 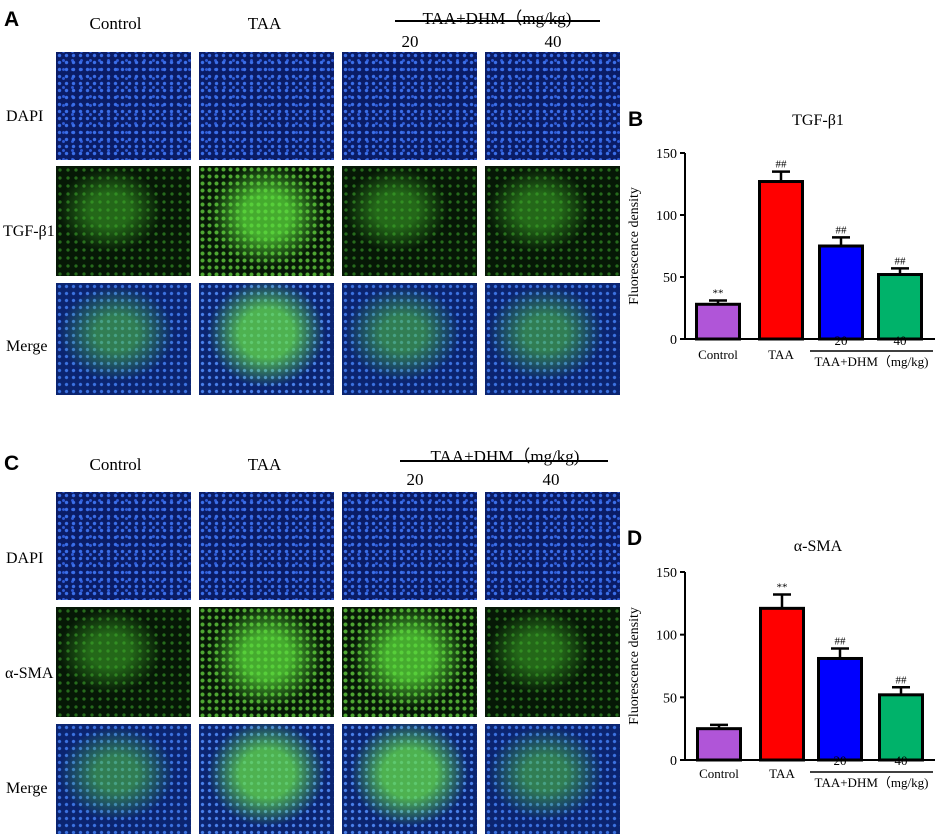 What do you see at coordinates (25, 558) in the screenshot?
I see `row-label-dapi-c: DAPI` at bounding box center [25, 558].